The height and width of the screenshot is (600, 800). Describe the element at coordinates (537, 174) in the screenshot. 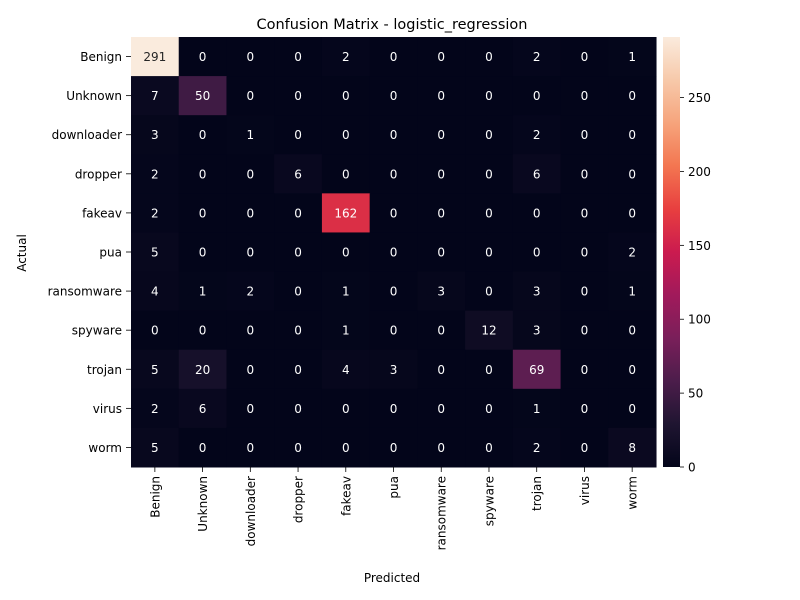

I see `cell-value-label: 6` at that location.